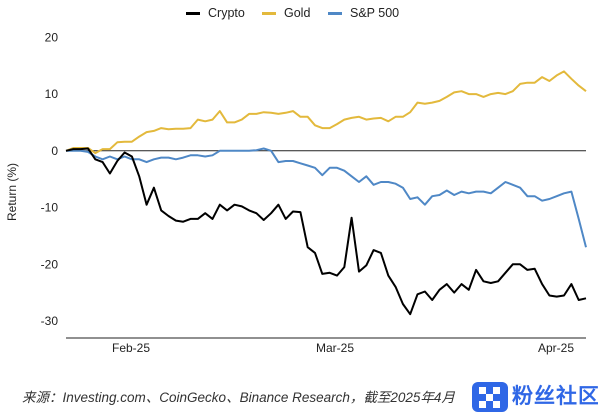 The height and width of the screenshot is (417, 600). Describe the element at coordinates (50, 208) in the screenshot. I see `y-tick-label: -10` at that location.